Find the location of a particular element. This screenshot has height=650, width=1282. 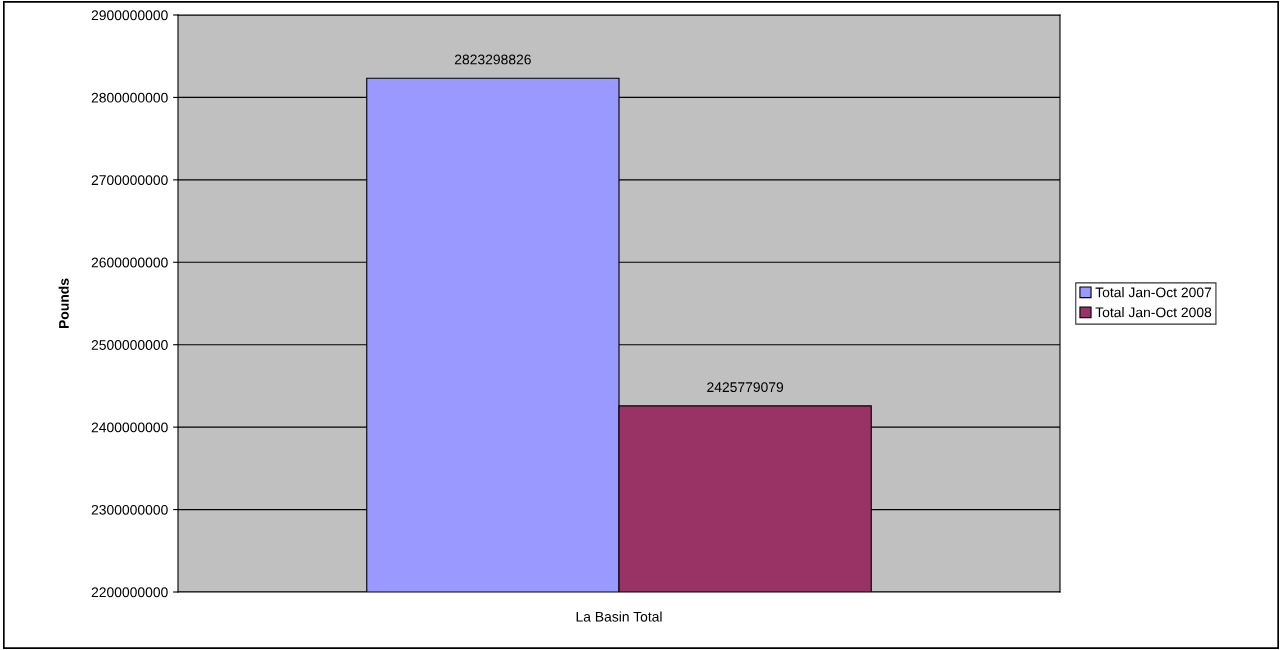

legend-label: Total Jan-Oct 2008 is located at coordinates (1153, 312).